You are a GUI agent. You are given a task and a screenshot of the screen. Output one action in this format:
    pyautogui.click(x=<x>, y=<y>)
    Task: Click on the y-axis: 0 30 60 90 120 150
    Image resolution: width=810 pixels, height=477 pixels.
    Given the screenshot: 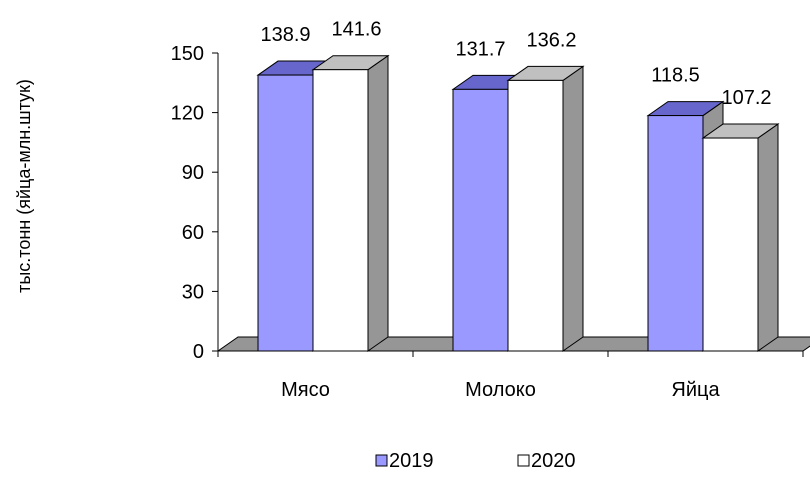 What is the action you would take?
    pyautogui.click(x=195, y=203)
    